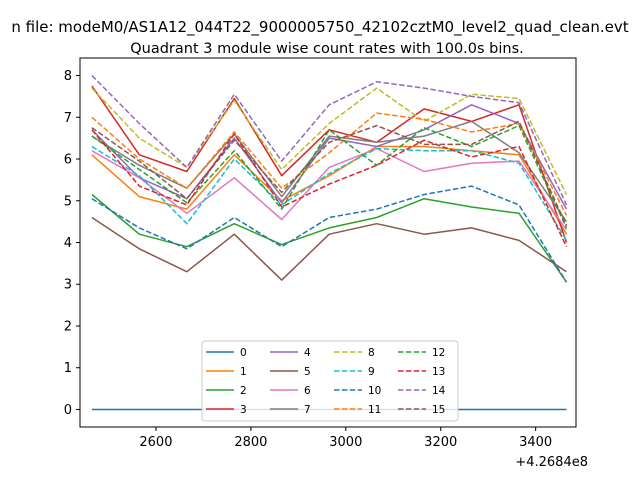 This screenshot has width=640, height=480. Describe the element at coordinates (307, 410) in the screenshot. I see `legend-label-7: 7` at that location.